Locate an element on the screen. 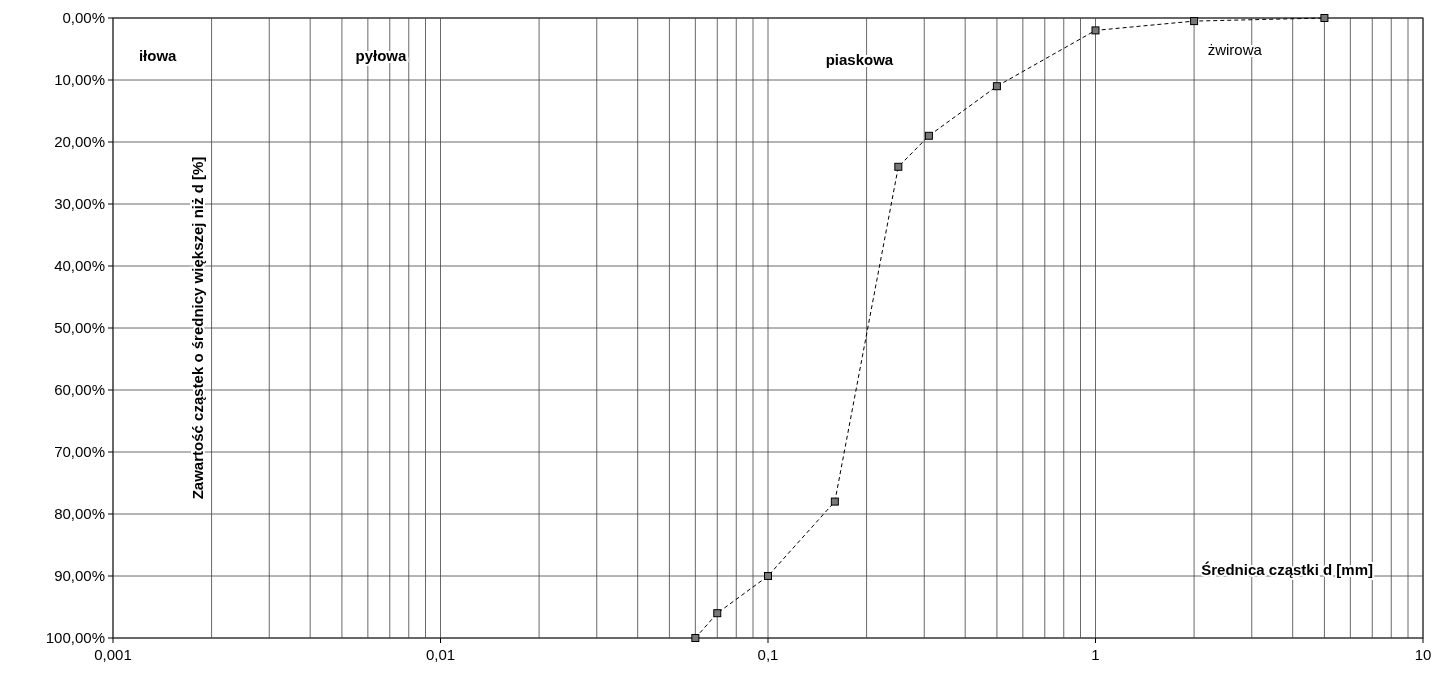 The width and height of the screenshot is (1453, 680). y-tick-label: 70,00% is located at coordinates (79, 451).